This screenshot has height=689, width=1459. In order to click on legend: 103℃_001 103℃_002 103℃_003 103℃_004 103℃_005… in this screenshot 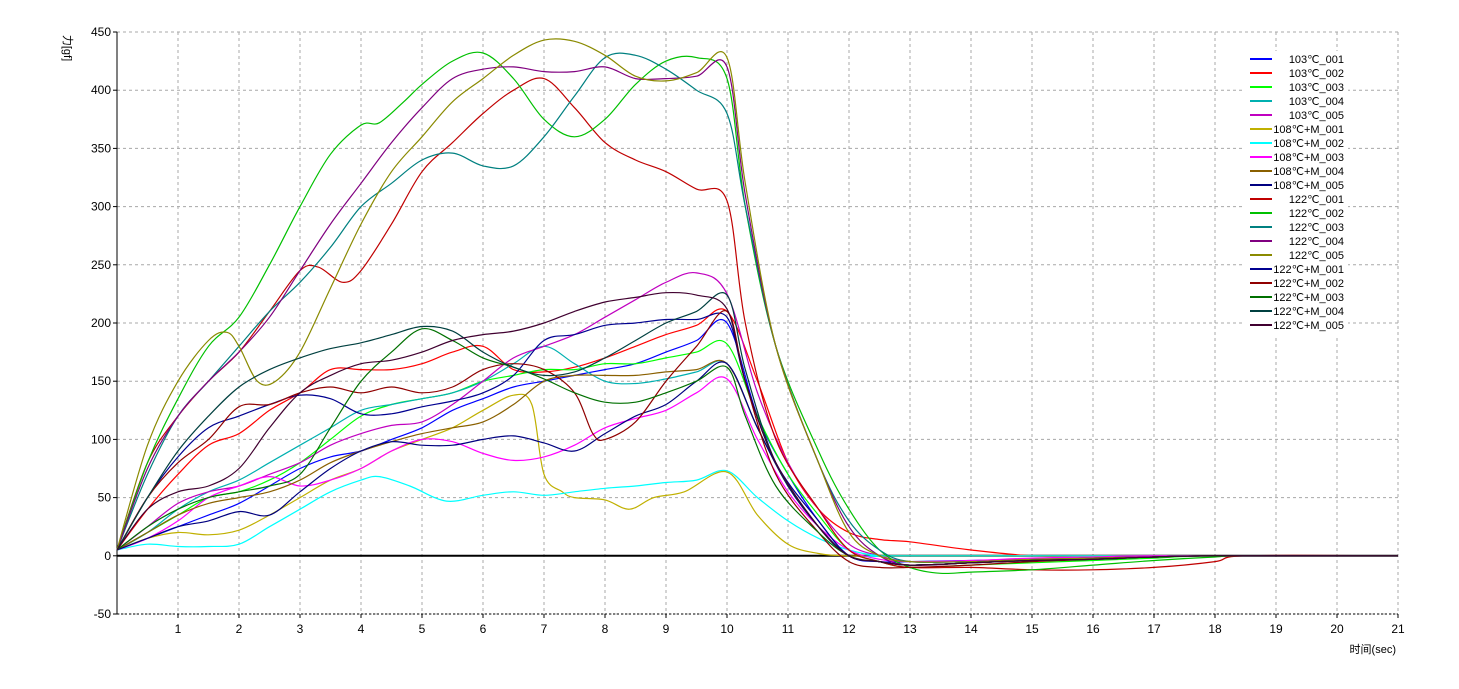, I will do `click(1296, 194)`.